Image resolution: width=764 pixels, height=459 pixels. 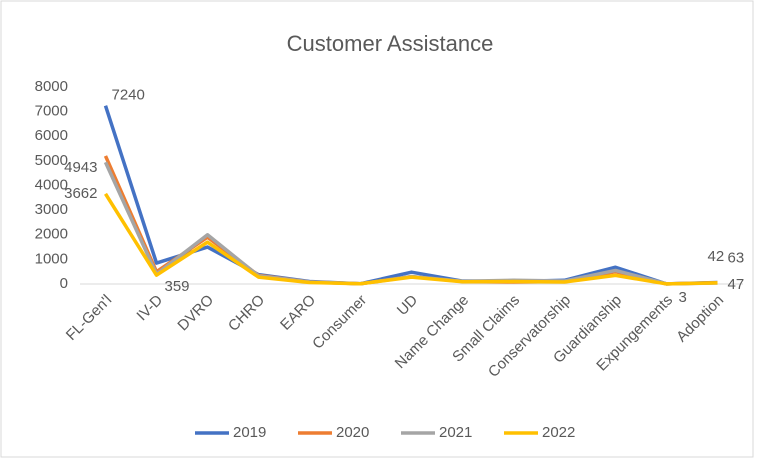 I want to click on data-label: 47, so click(x=736, y=284).